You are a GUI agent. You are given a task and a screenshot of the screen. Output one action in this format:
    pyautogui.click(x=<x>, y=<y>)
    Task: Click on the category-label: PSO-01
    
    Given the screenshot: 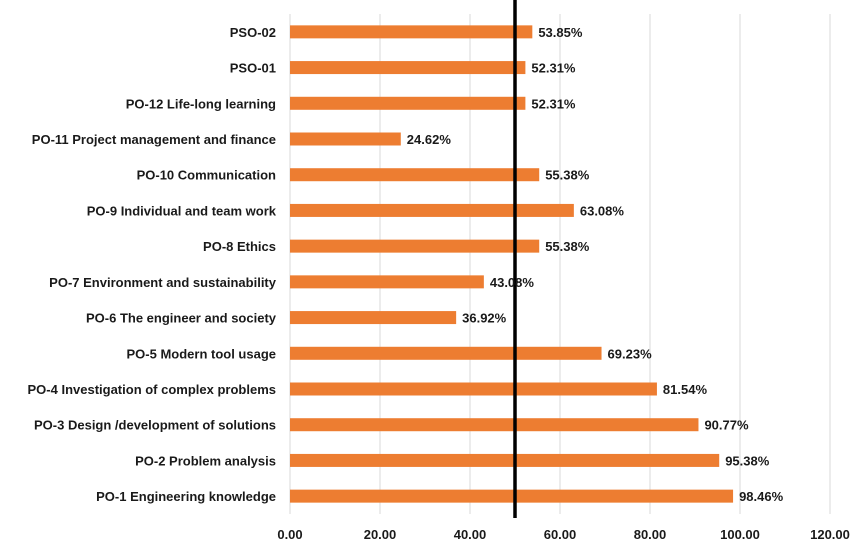 What is the action you would take?
    pyautogui.click(x=253, y=68)
    